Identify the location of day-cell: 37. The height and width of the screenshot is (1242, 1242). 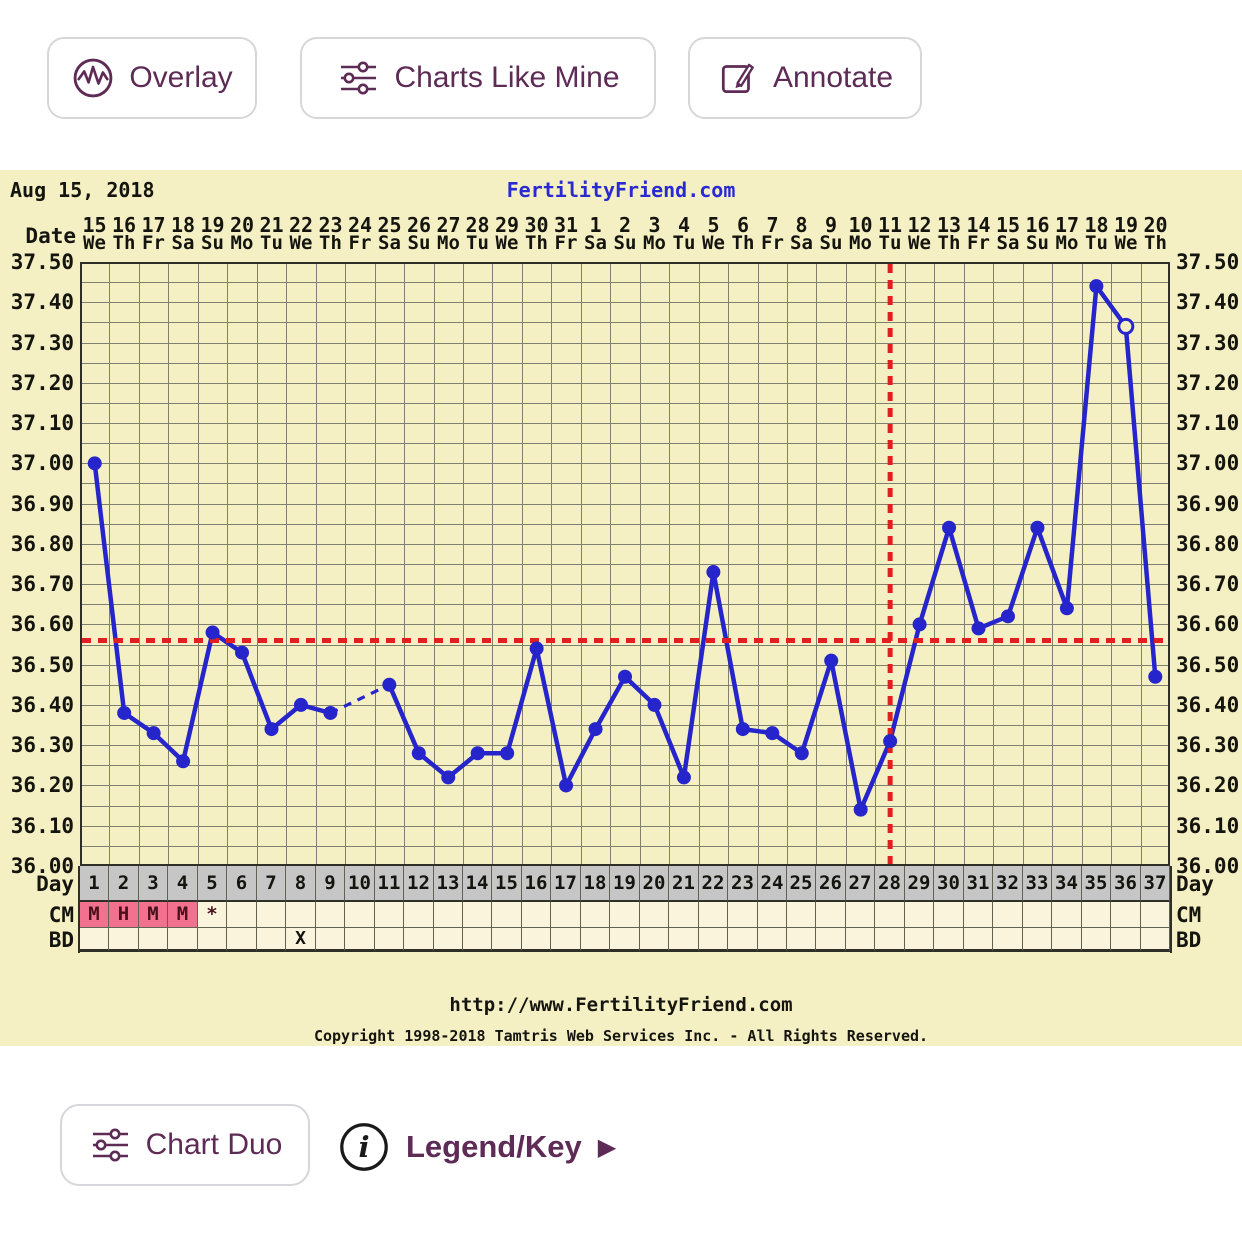
(1155, 884).